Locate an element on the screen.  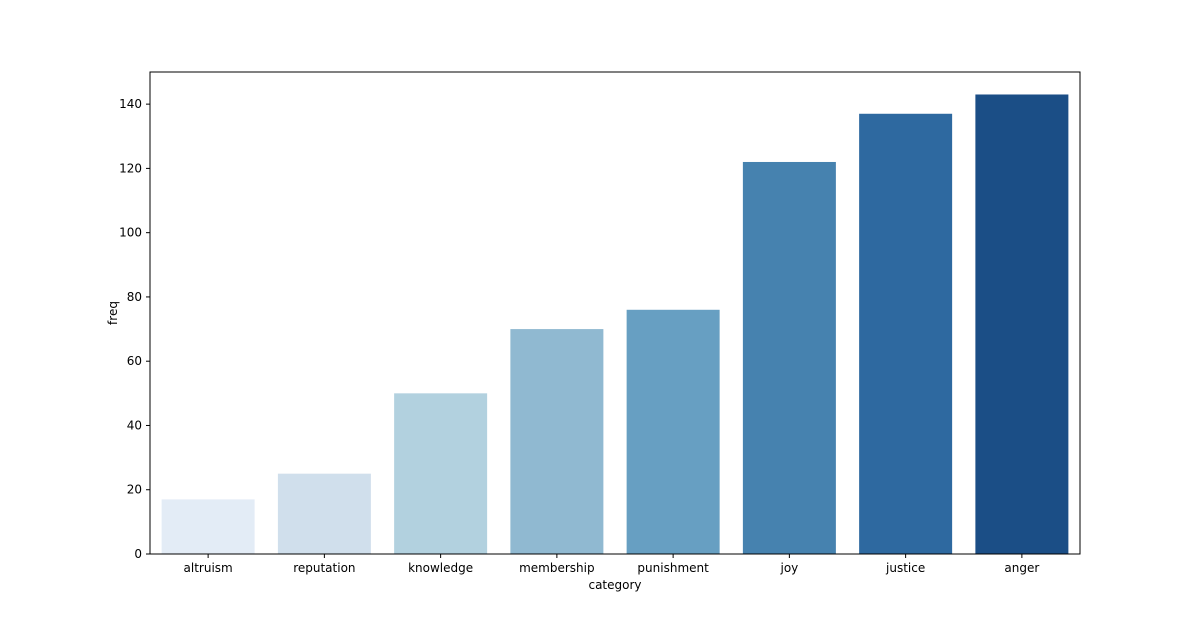
bar-anger is located at coordinates (1022, 324).